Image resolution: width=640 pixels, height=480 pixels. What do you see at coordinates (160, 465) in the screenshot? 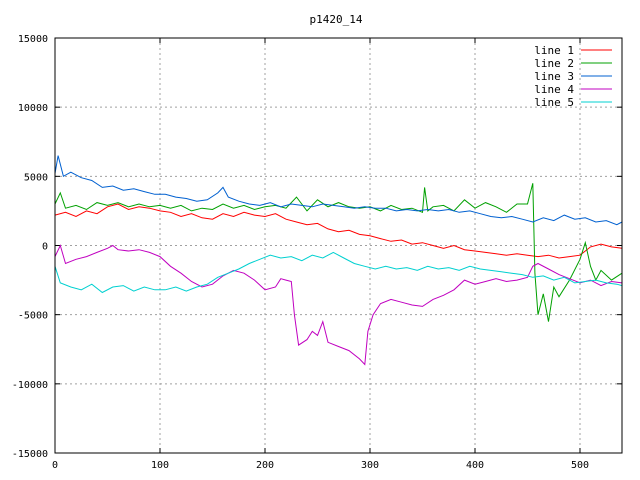
I see `x-tick-label: 100` at bounding box center [160, 465].